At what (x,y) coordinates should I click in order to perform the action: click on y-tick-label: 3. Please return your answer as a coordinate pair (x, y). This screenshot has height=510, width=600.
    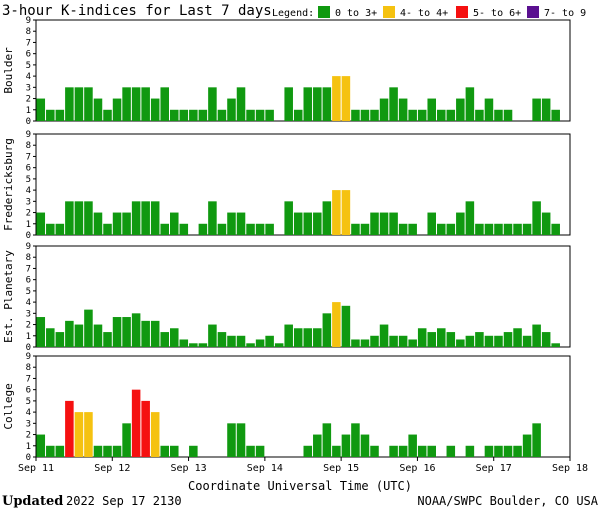
    Looking at the image, I should click on (28, 88).